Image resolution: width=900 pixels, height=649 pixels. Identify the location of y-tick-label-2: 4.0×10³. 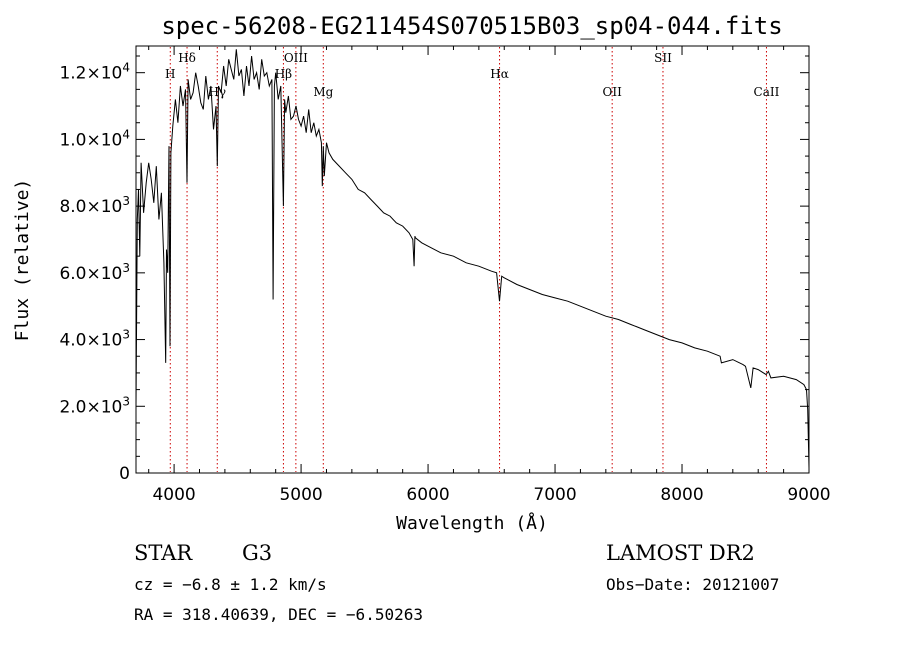
(94, 339).